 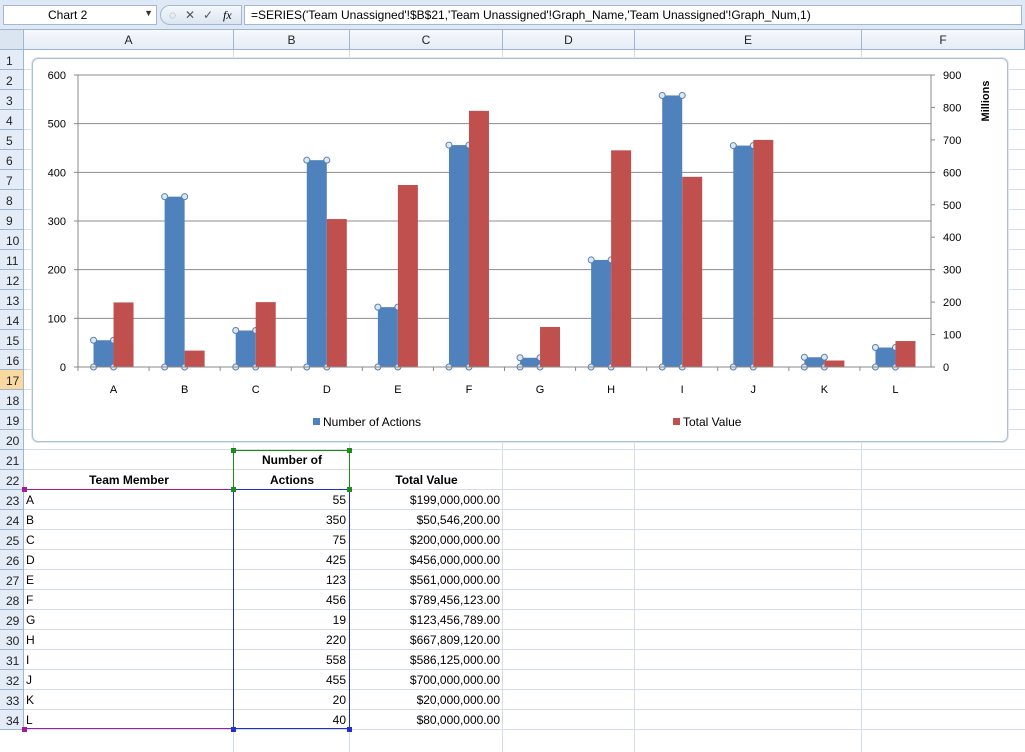 I want to click on legend-label-actions: Number of Actions, so click(x=372, y=422).